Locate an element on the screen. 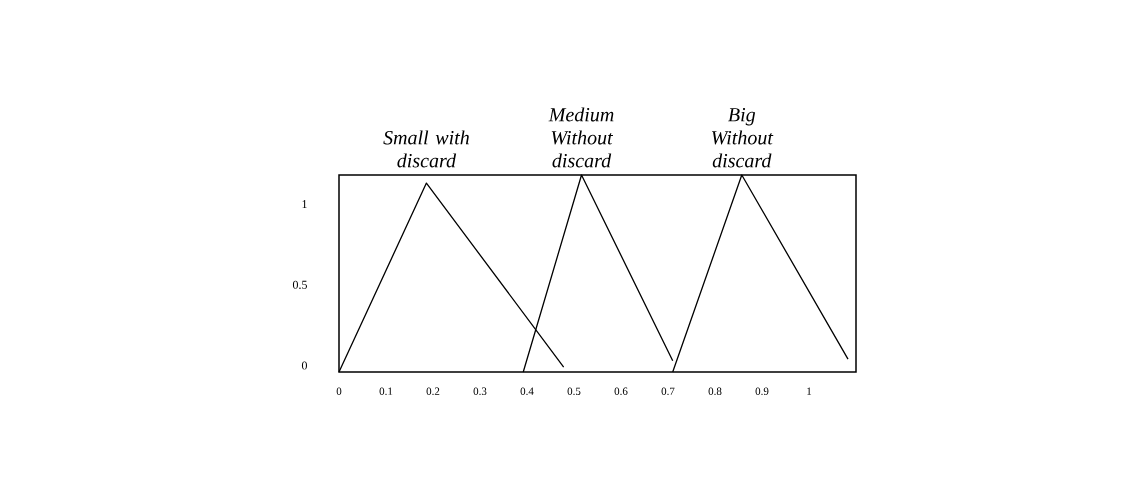 The image size is (1128, 488). series-label: Small with discard is located at coordinates (426, 149).